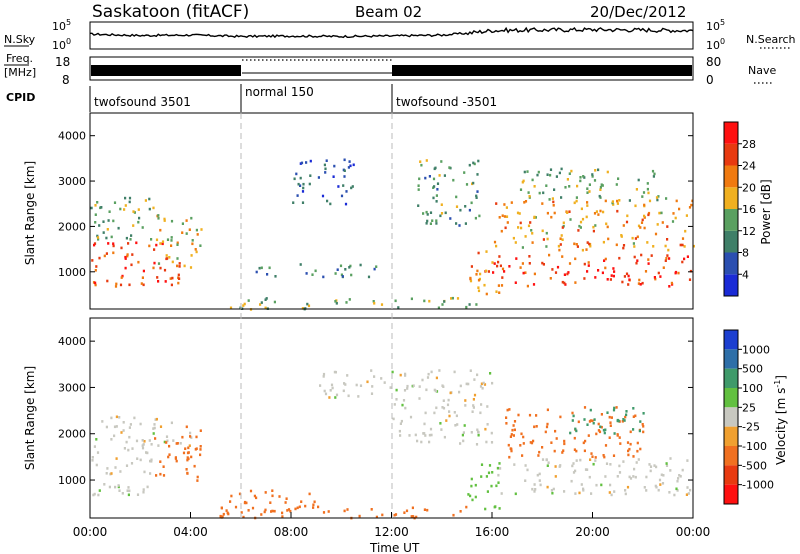  Describe the element at coordinates (780, 420) in the screenshot. I see `velocity-colorbar-label: Velocity [m s-1]` at that location.